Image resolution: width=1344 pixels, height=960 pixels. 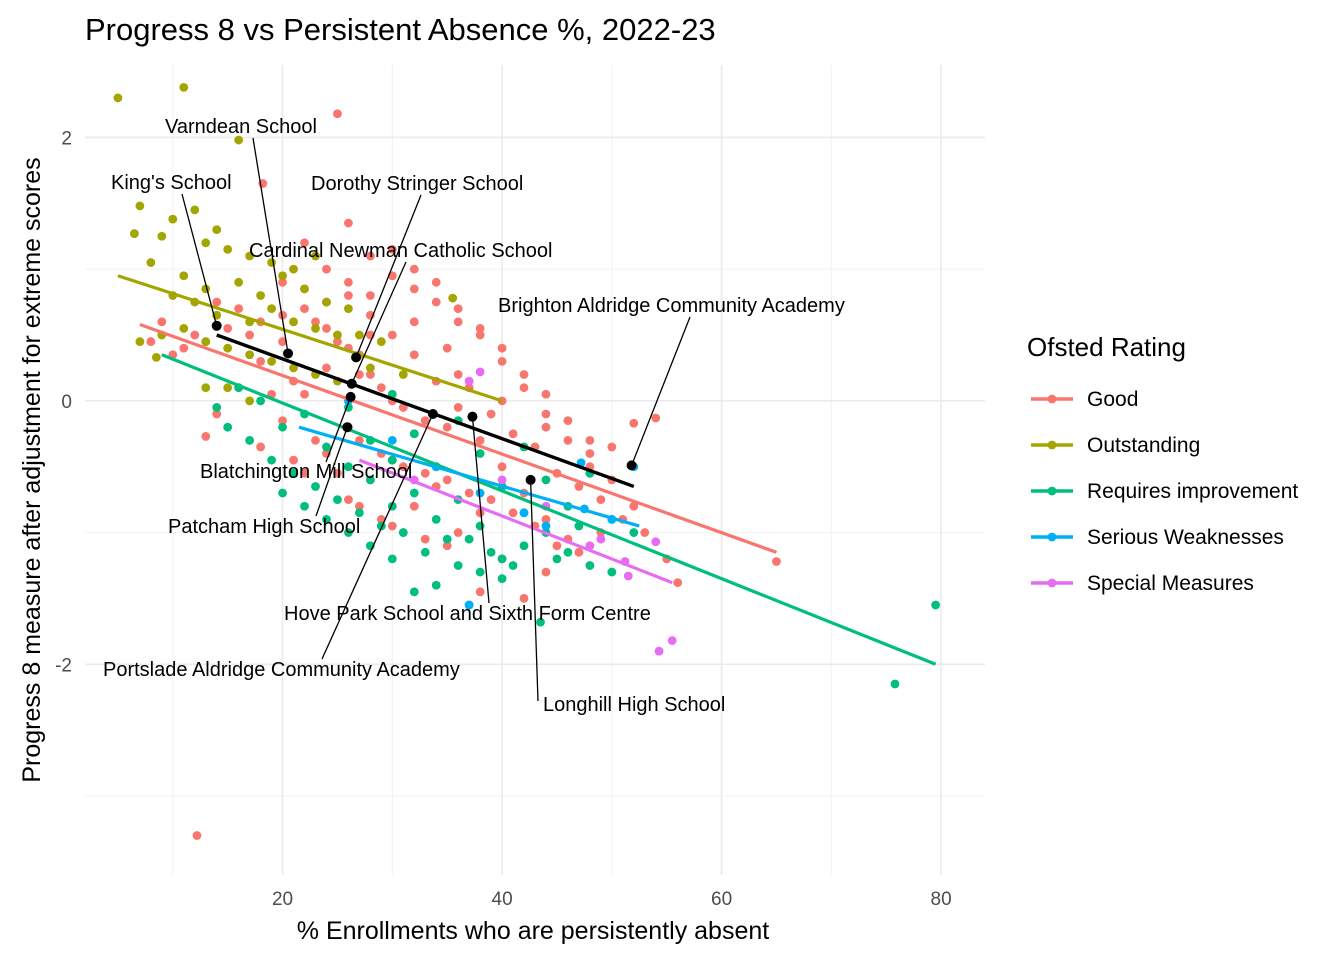 I want to click on x-tick-label: 20, so click(x=282, y=899).